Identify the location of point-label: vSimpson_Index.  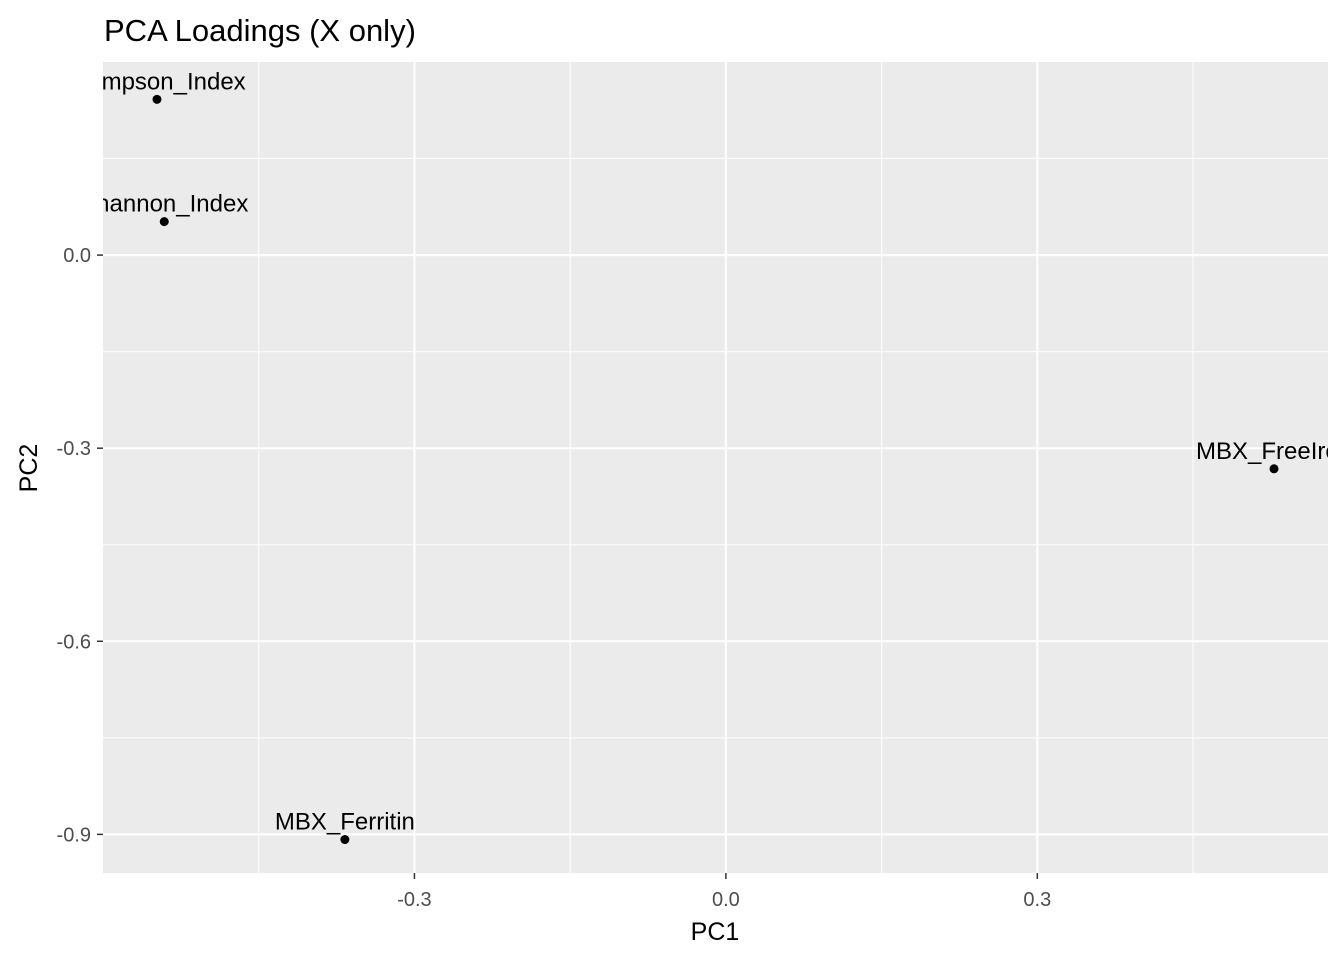
(156, 81).